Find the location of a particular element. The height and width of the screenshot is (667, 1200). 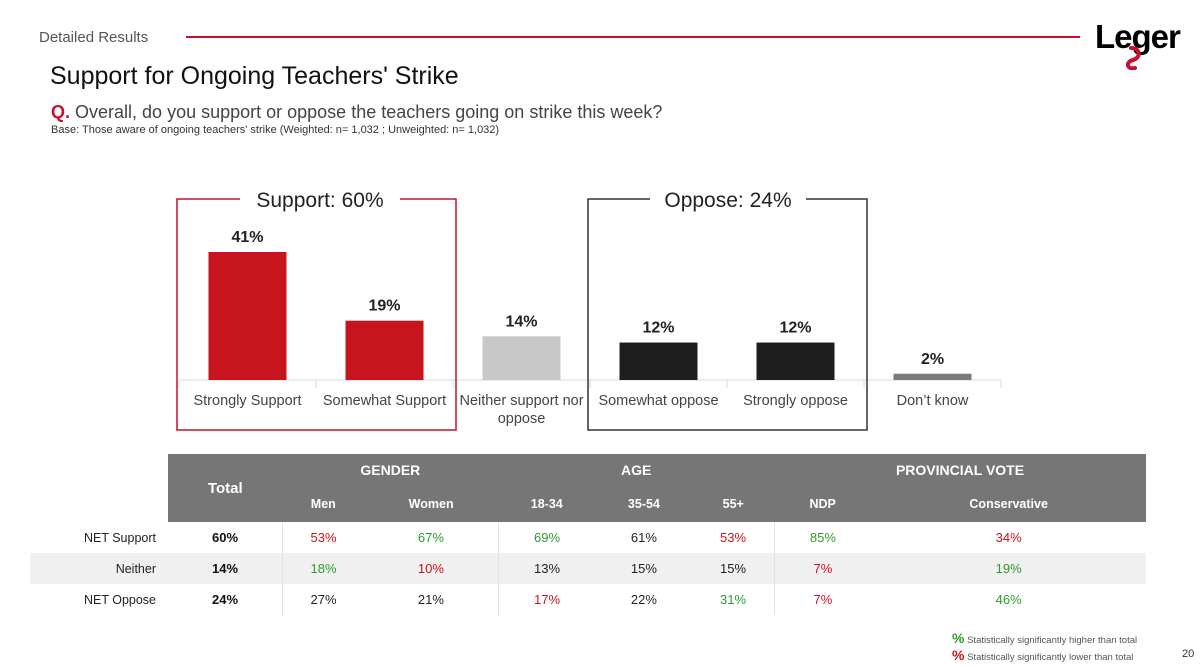

table-cell: 10% is located at coordinates (431, 568).